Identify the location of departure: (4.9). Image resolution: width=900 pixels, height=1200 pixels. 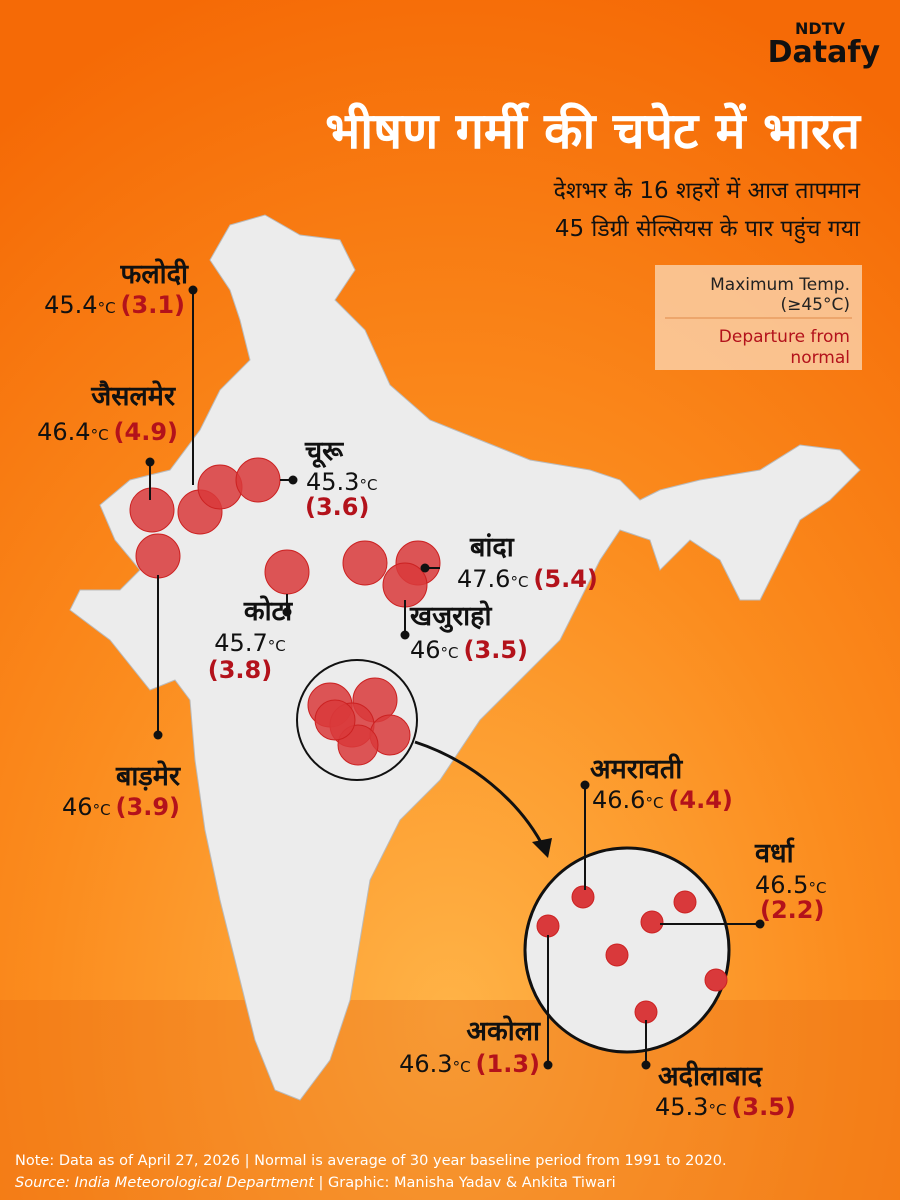
(146, 432).